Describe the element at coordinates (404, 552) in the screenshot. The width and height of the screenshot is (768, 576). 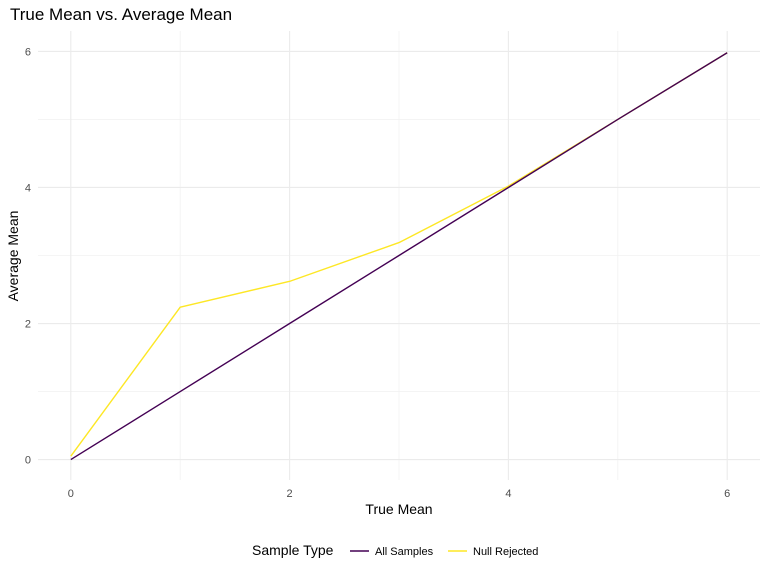
I see `legend-label: All Samples` at that location.